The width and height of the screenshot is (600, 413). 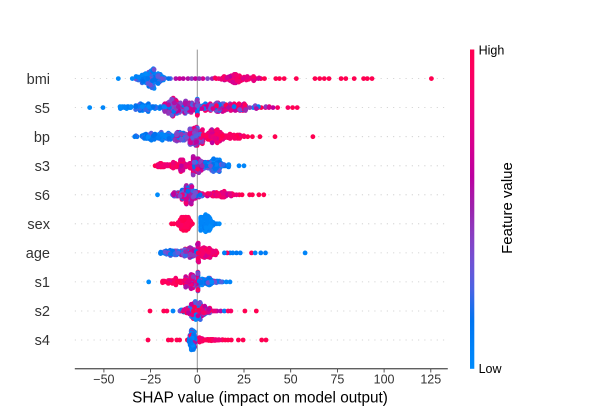 I want to click on svg-text: 50, so click(x=291, y=379).